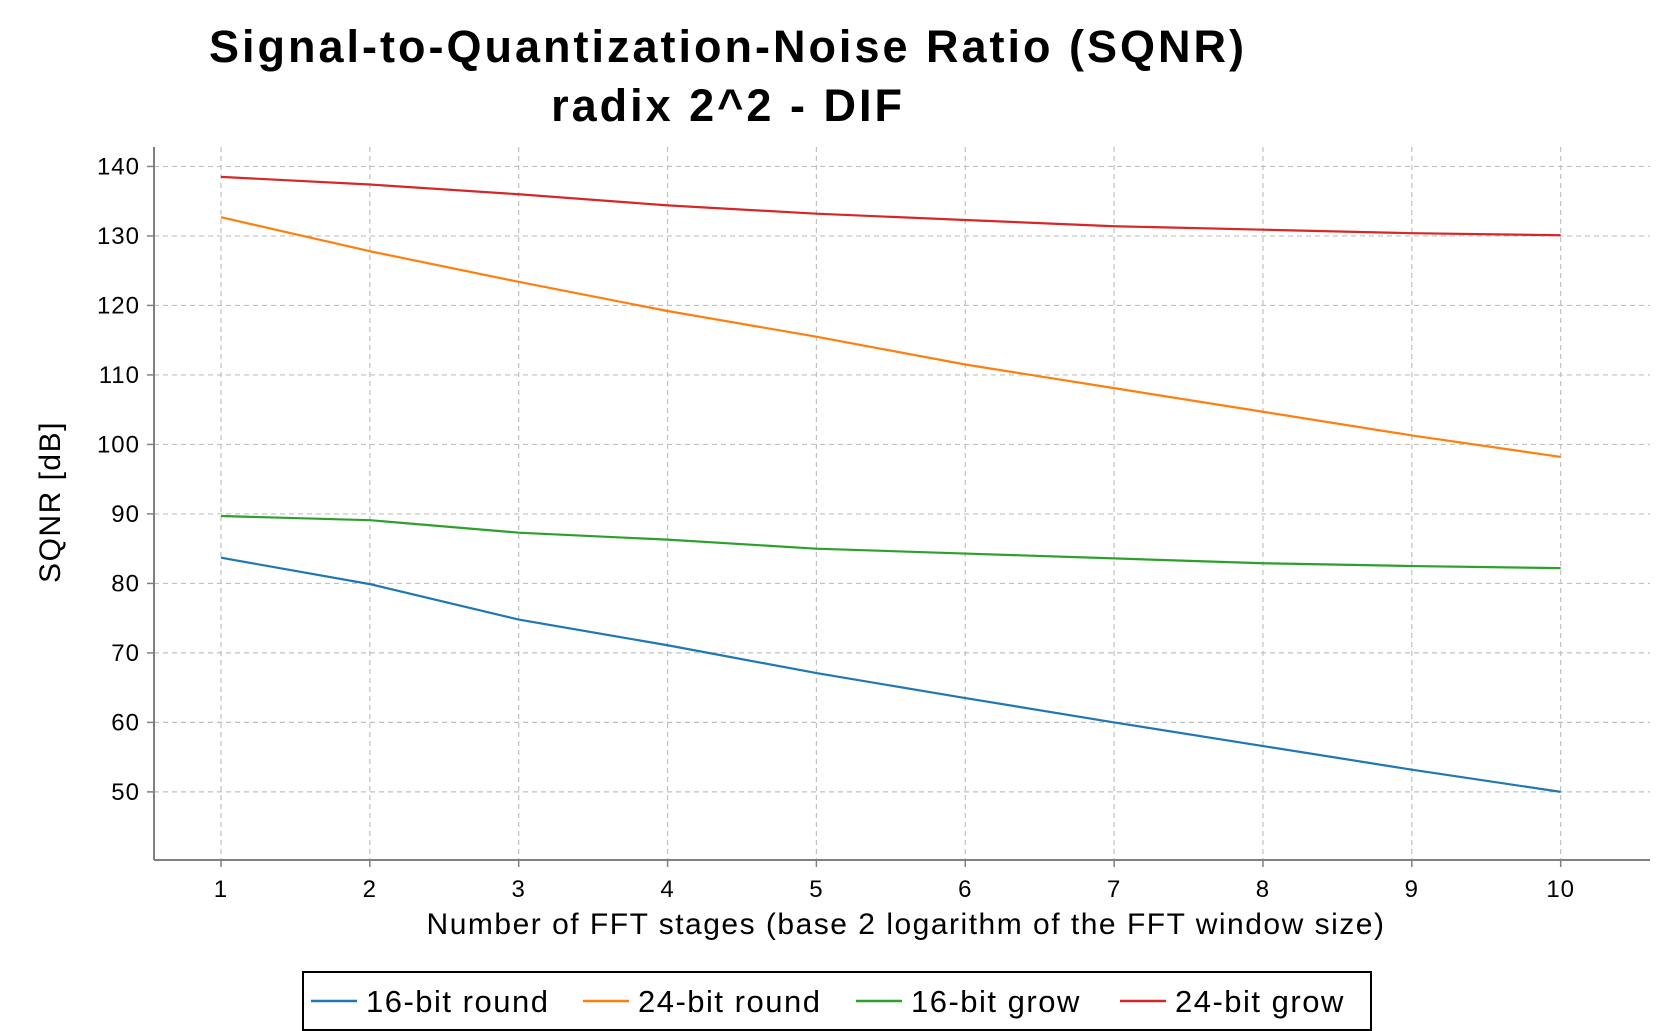 This screenshot has height=1031, width=1667. I want to click on series-line-16-bit-grow, so click(890, 542).